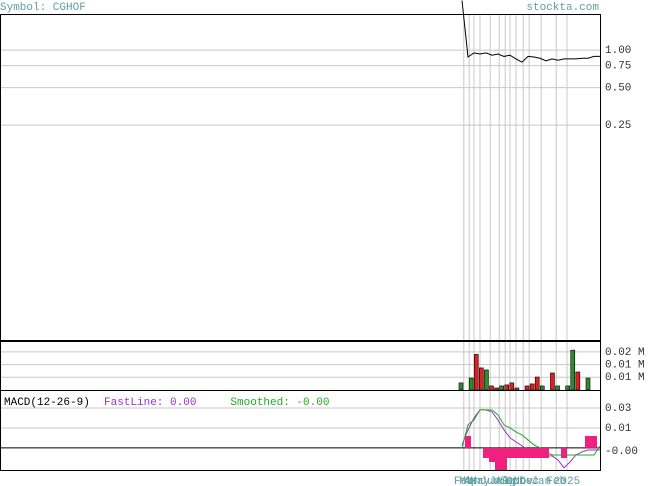 The height and width of the screenshot is (486, 655). Describe the element at coordinates (625, 353) in the screenshot. I see `y-tick-label: 0.02 M` at that location.